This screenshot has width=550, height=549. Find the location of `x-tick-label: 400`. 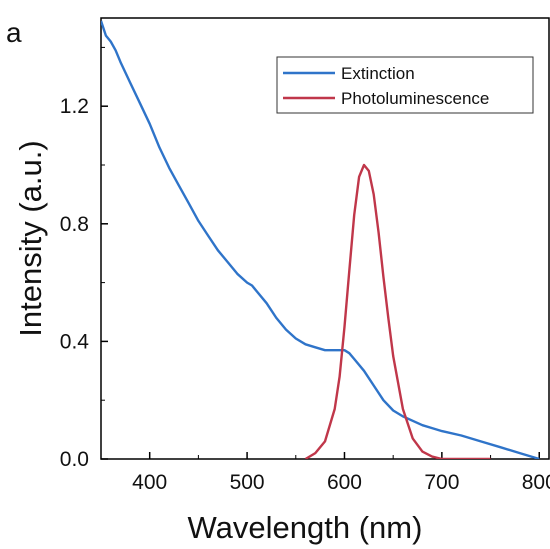

x-tick-label: 400 is located at coordinates (149, 482).